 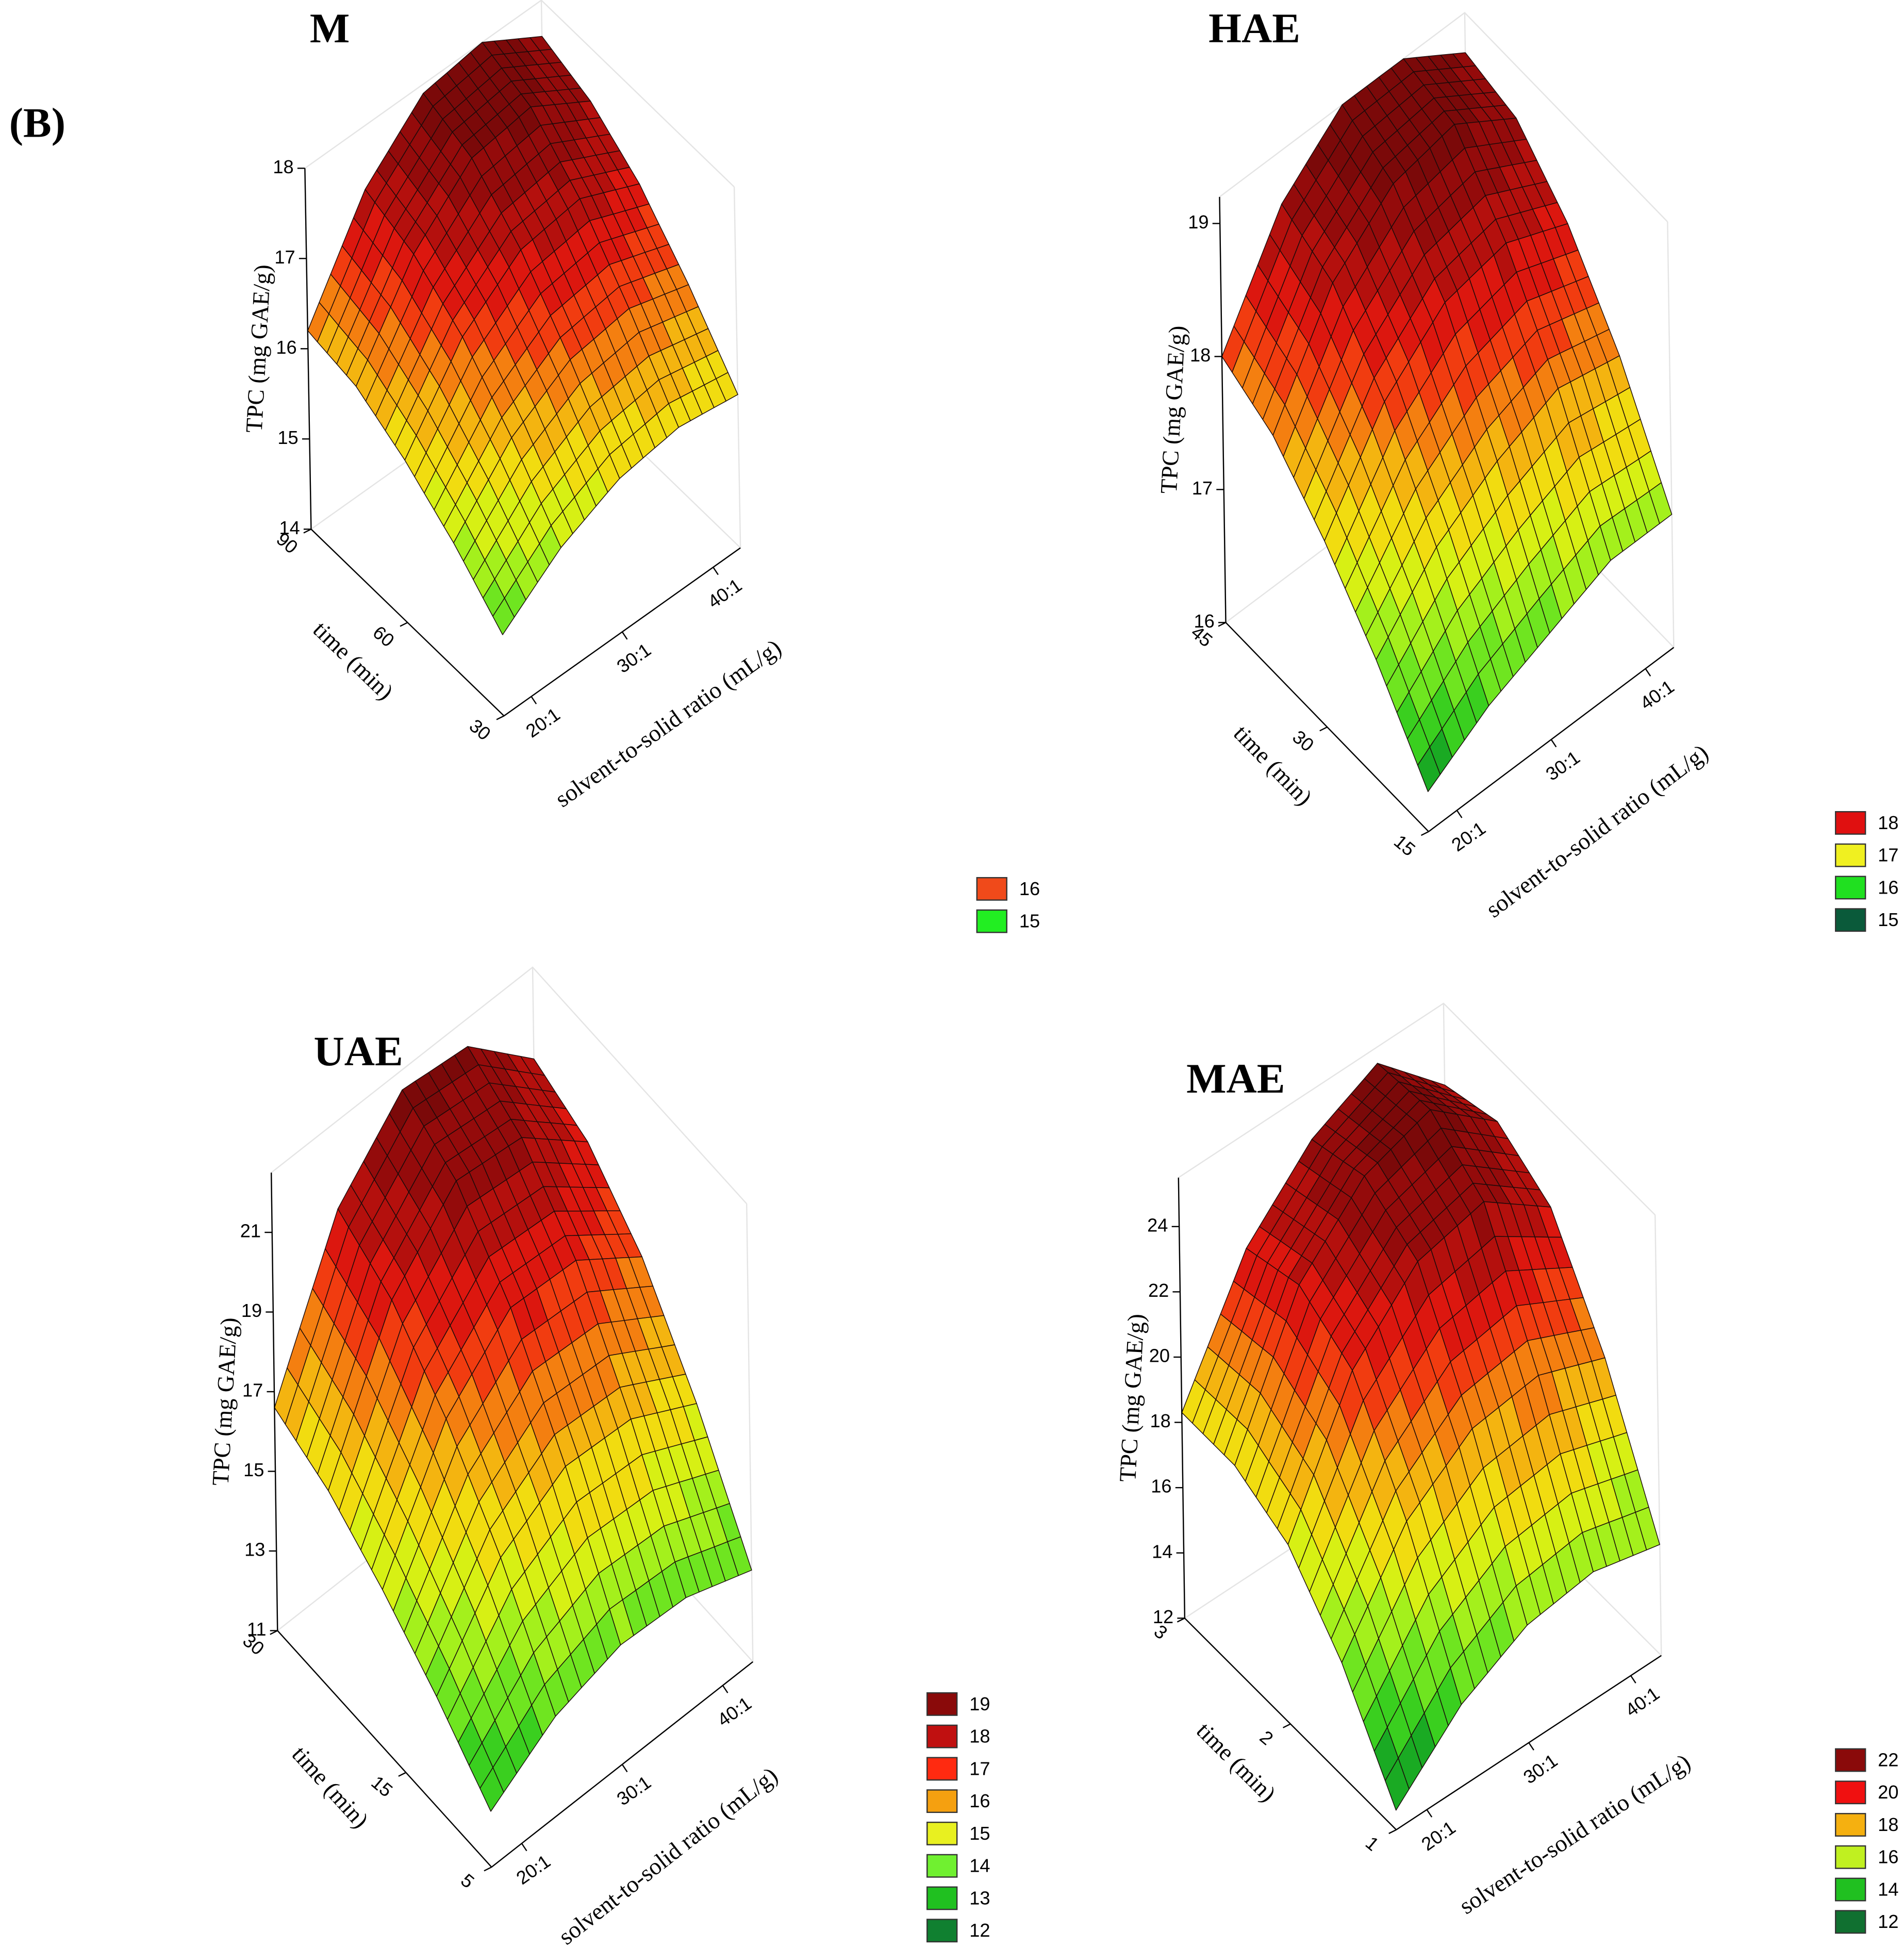 I want to click on chart-title: UAE, so click(x=358, y=1051).